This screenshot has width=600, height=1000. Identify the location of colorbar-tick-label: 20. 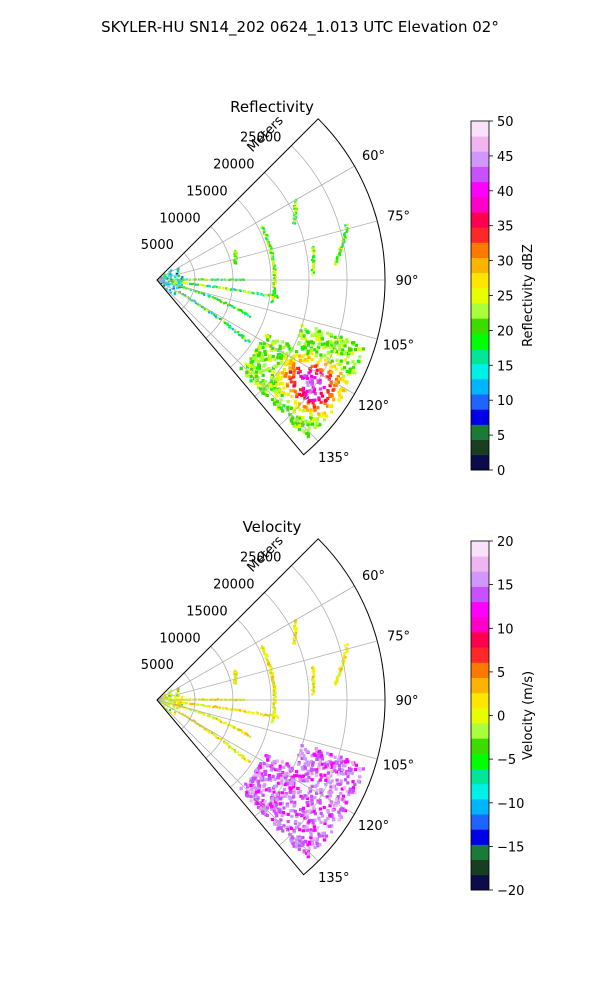
(505, 331).